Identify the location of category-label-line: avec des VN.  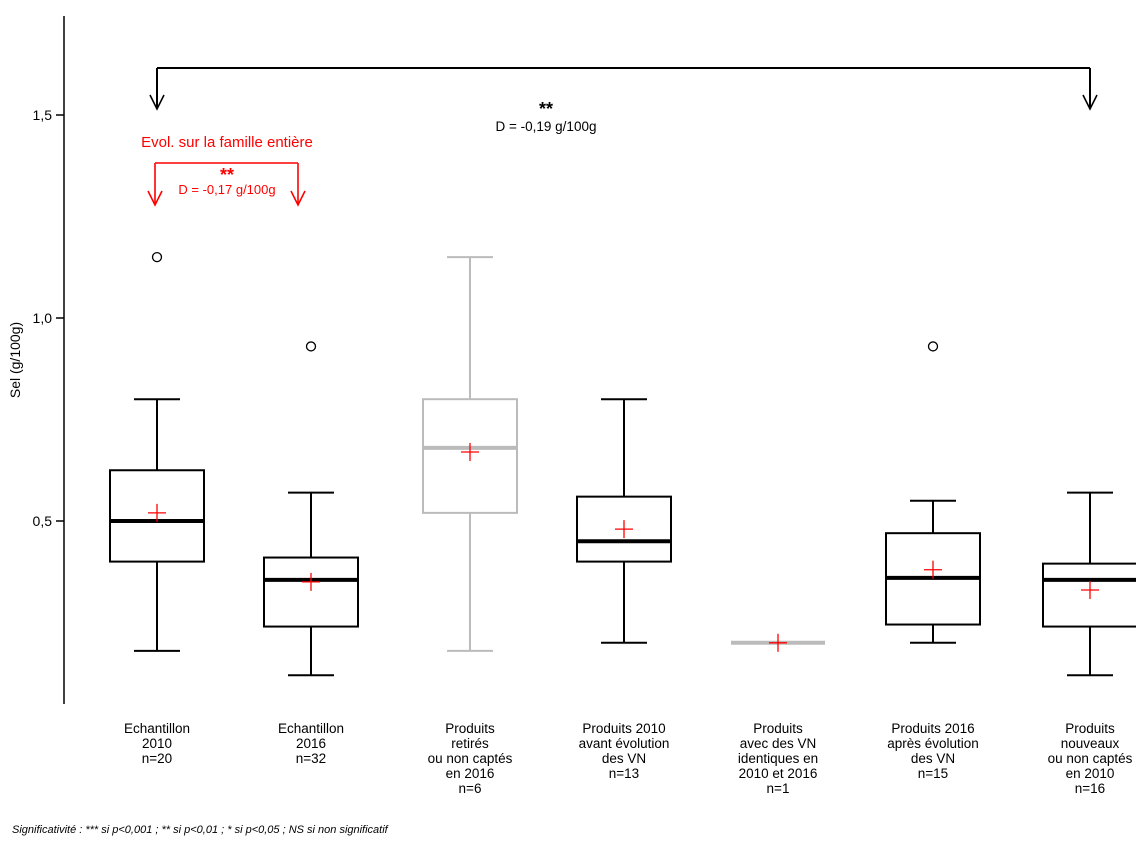
(778, 743).